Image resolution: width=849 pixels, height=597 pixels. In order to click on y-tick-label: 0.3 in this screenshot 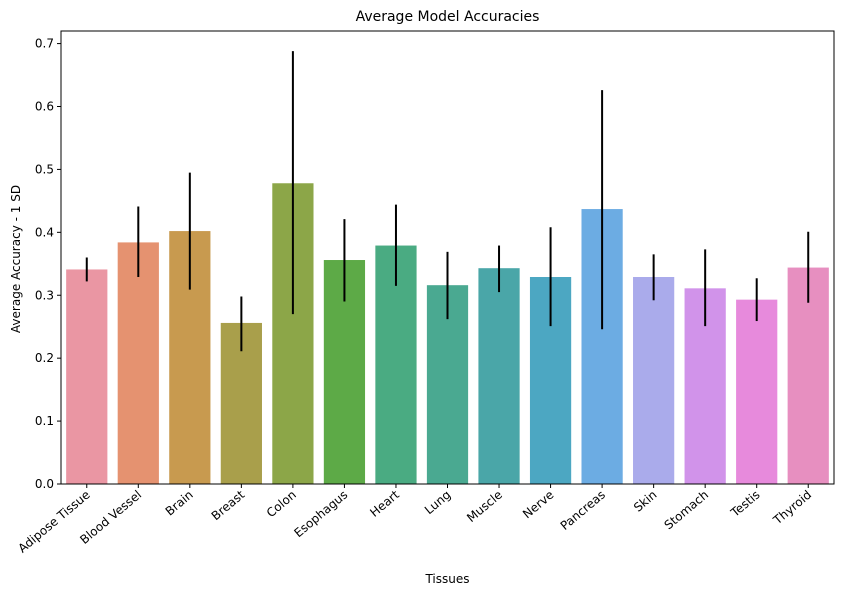, I will do `click(44, 295)`.